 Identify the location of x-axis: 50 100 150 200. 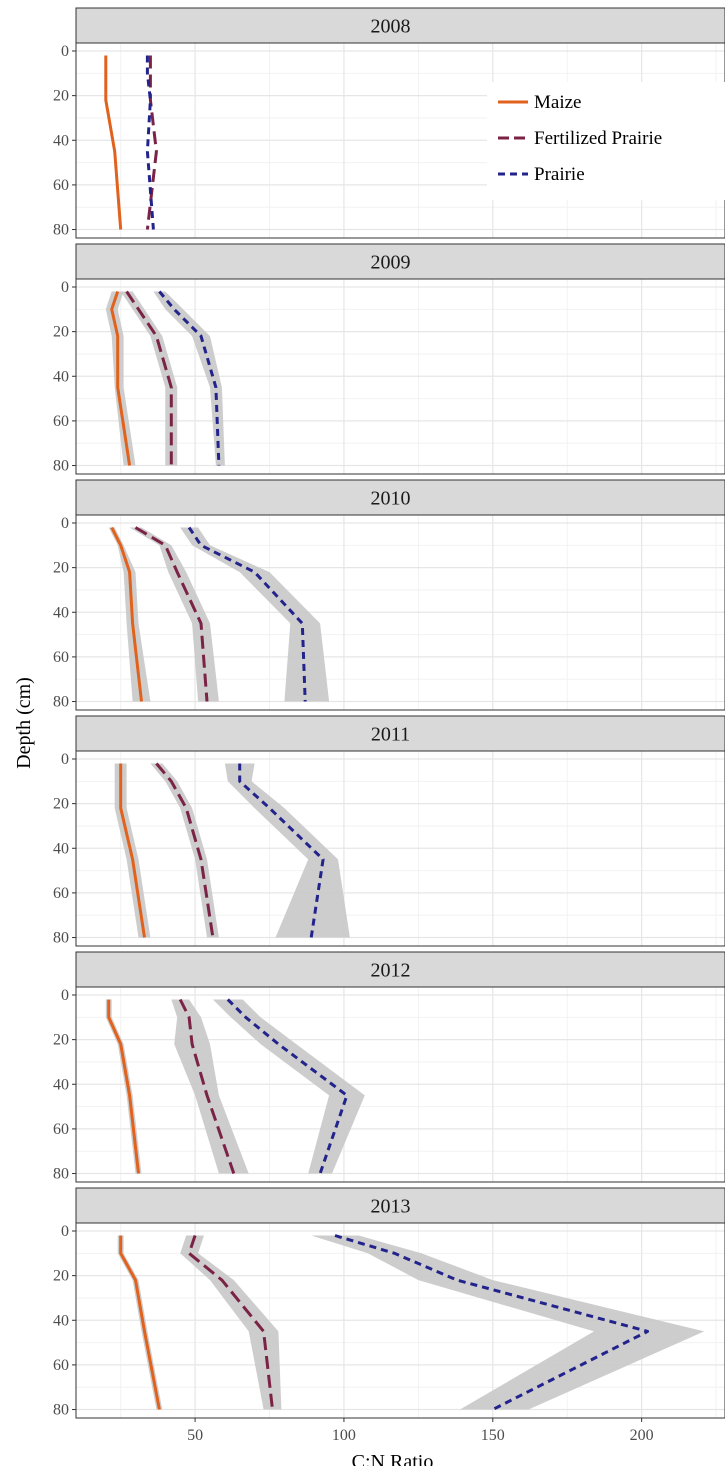
(420, 1431).